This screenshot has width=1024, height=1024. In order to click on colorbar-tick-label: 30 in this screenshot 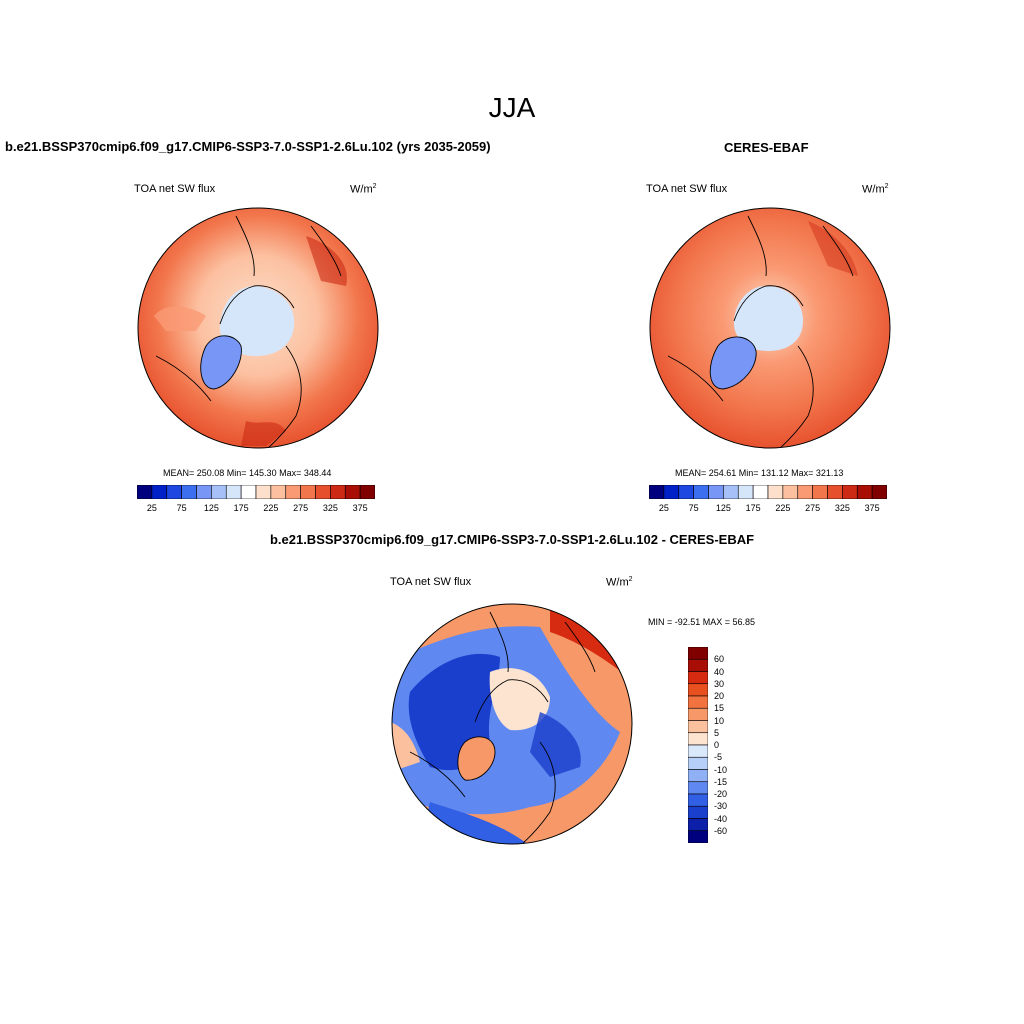, I will do `click(719, 683)`.